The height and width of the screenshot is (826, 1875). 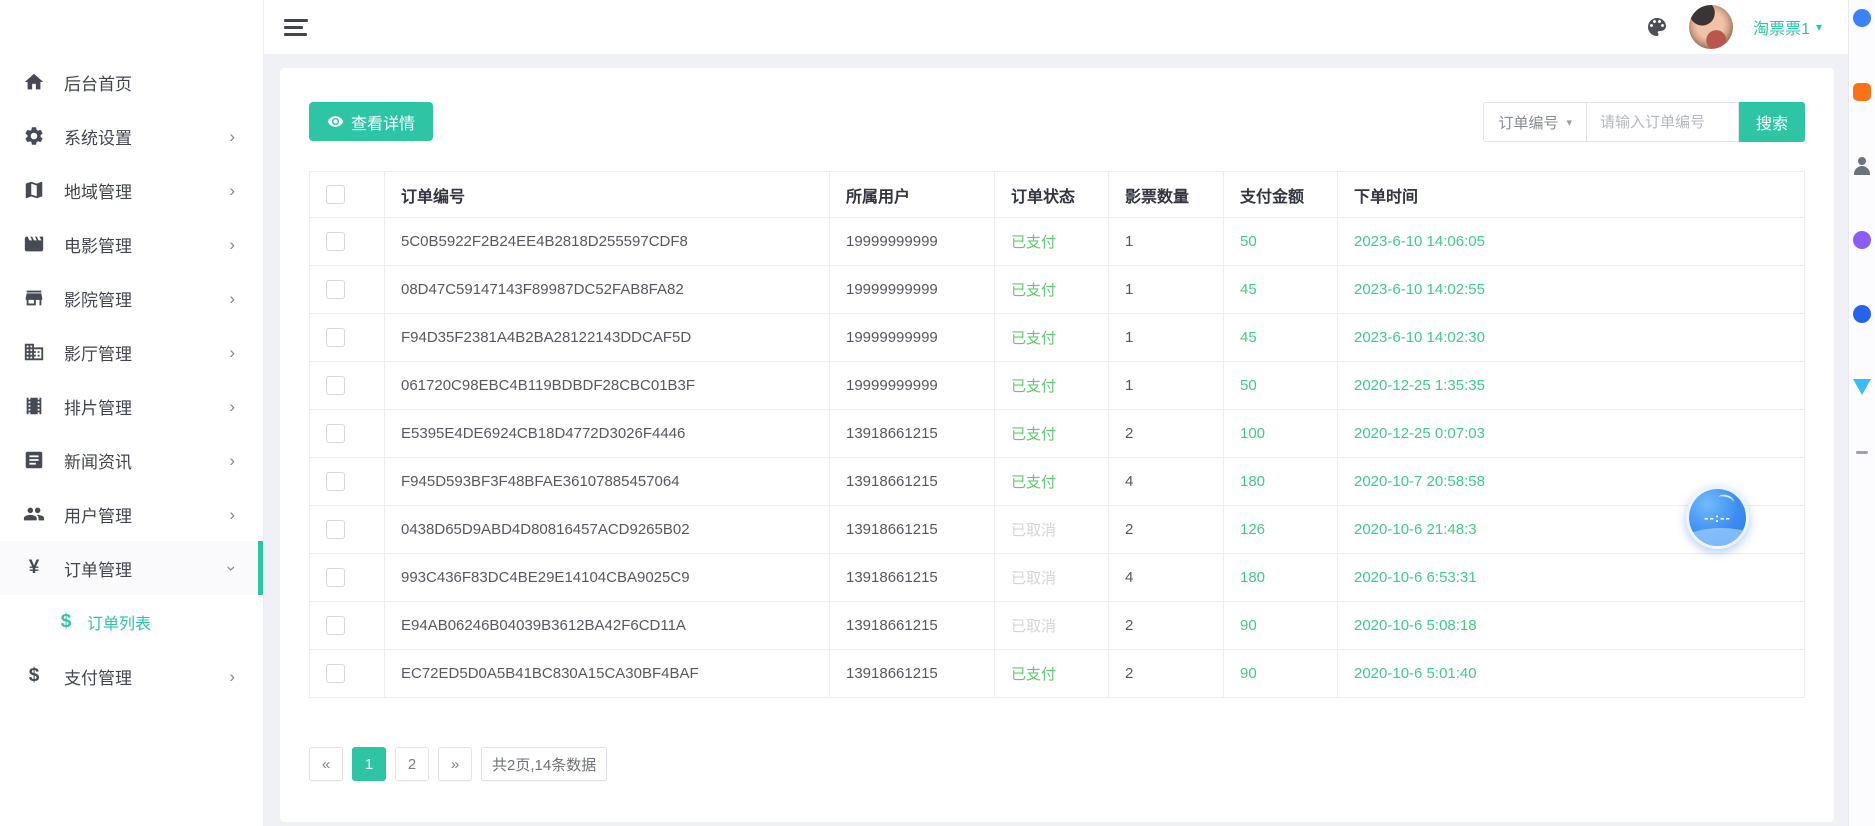 I want to click on topbar-right: 淘票票1 ▾, so click(x=1733, y=27).